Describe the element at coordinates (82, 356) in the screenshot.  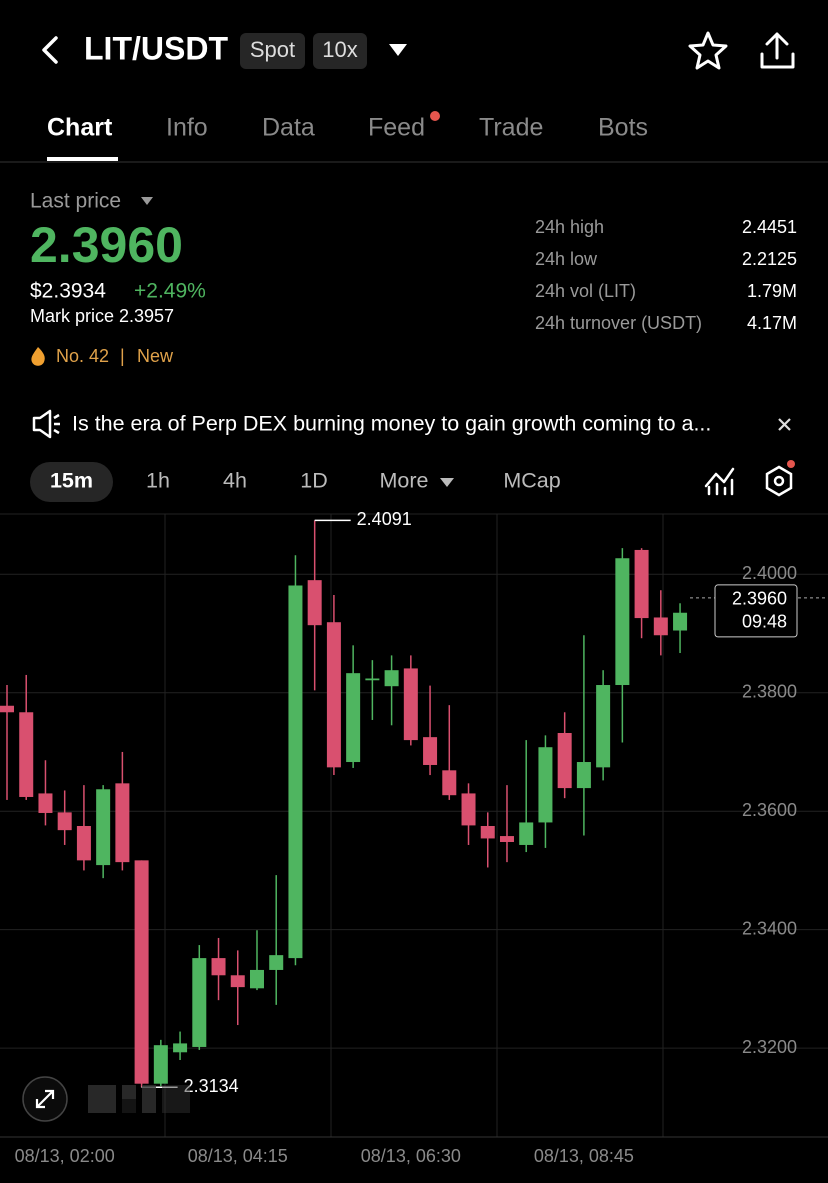
I see `rank: No. 42` at that location.